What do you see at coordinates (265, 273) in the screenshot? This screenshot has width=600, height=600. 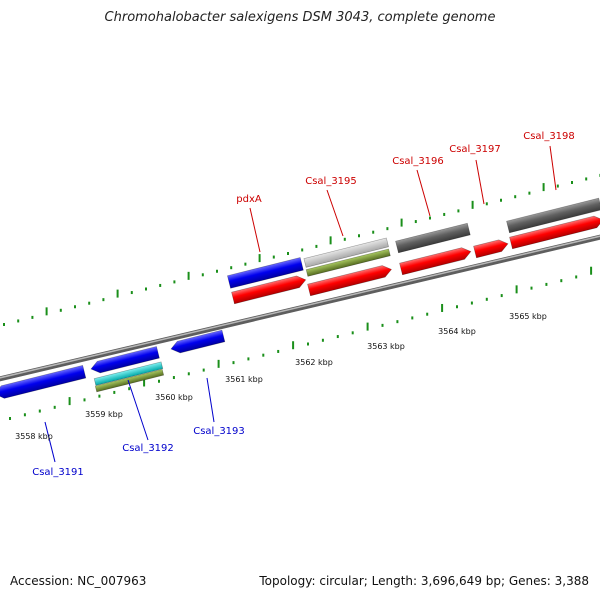 I see `cds-pdxA` at bounding box center [265, 273].